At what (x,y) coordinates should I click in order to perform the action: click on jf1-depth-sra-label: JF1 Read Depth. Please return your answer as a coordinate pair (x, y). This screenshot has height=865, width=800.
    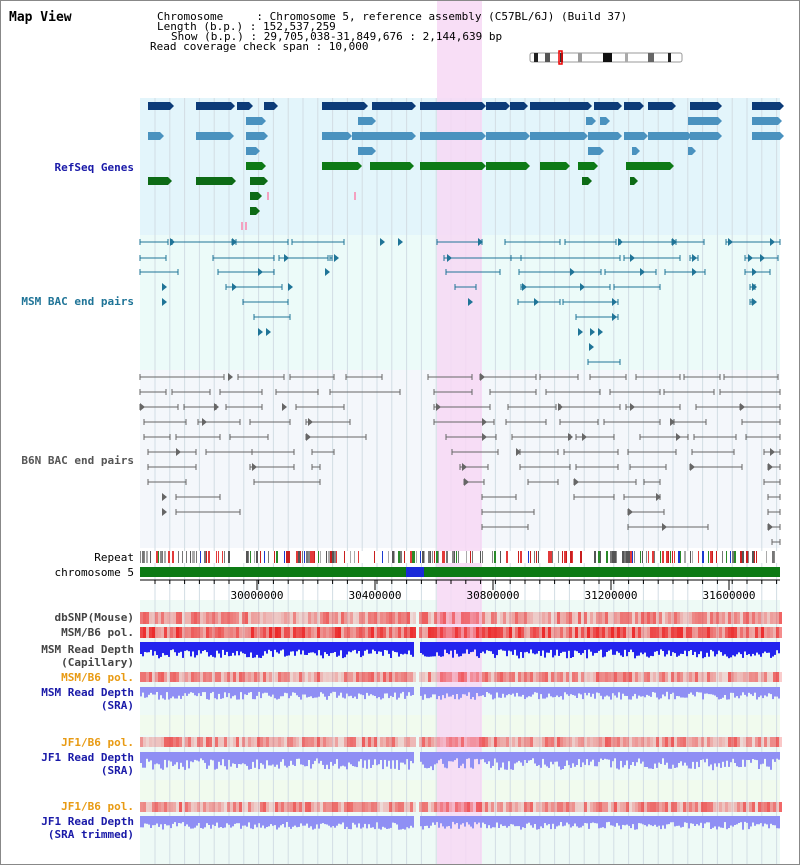
    Looking at the image, I should click on (87, 757).